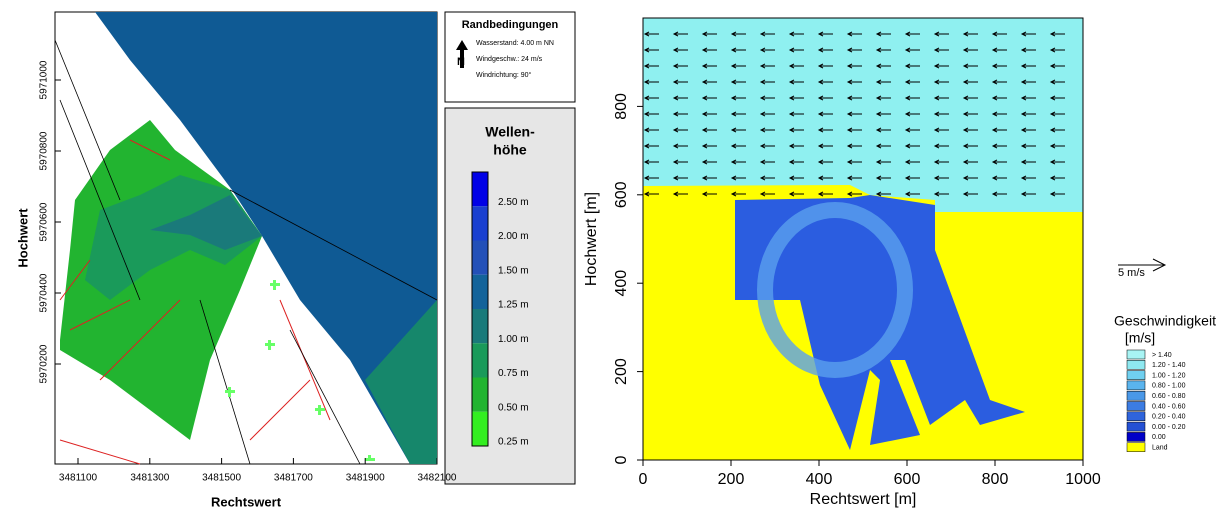  What do you see at coordinates (78, 478) in the screenshot?
I see `x-tick-label: 3481100` at bounding box center [78, 478].